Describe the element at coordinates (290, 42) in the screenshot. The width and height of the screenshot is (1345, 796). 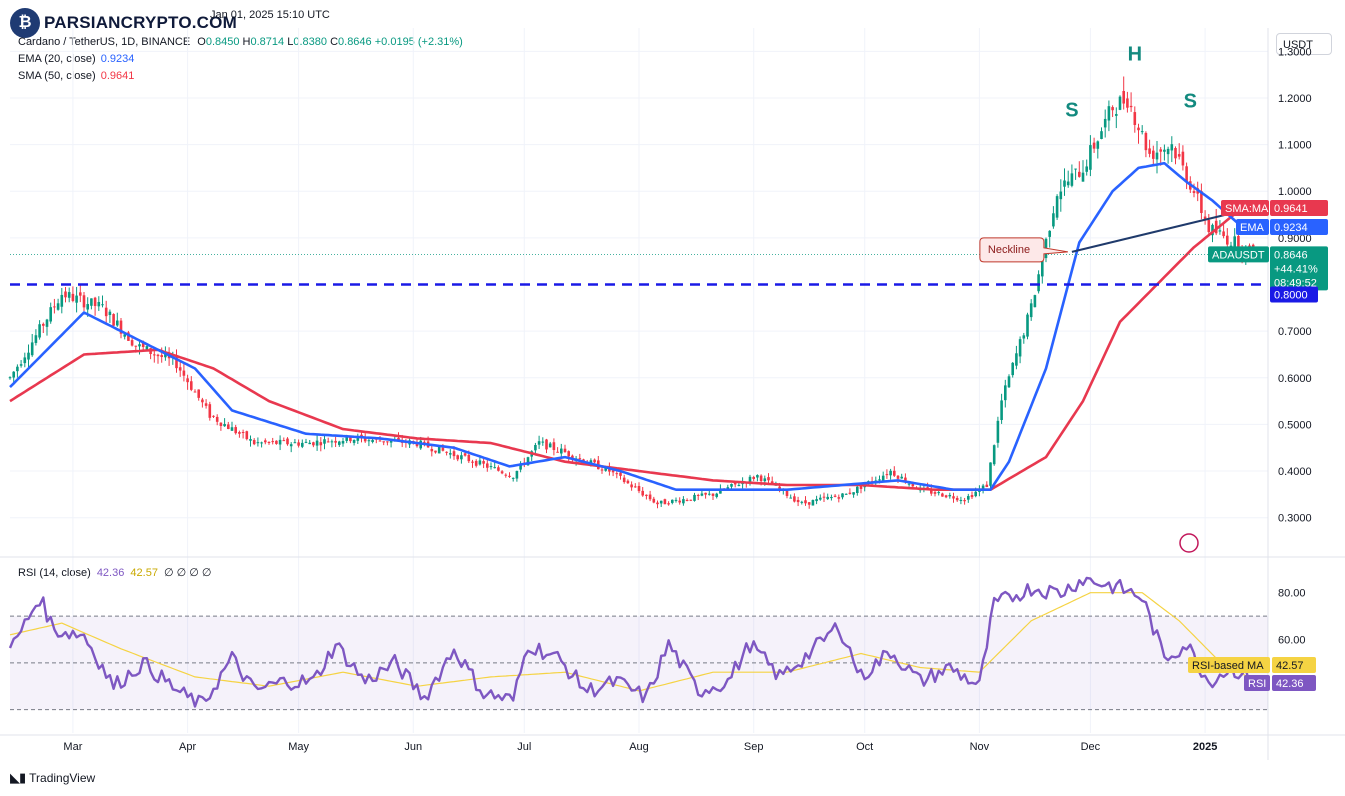
I see `ohlc-low-label: L` at that location.